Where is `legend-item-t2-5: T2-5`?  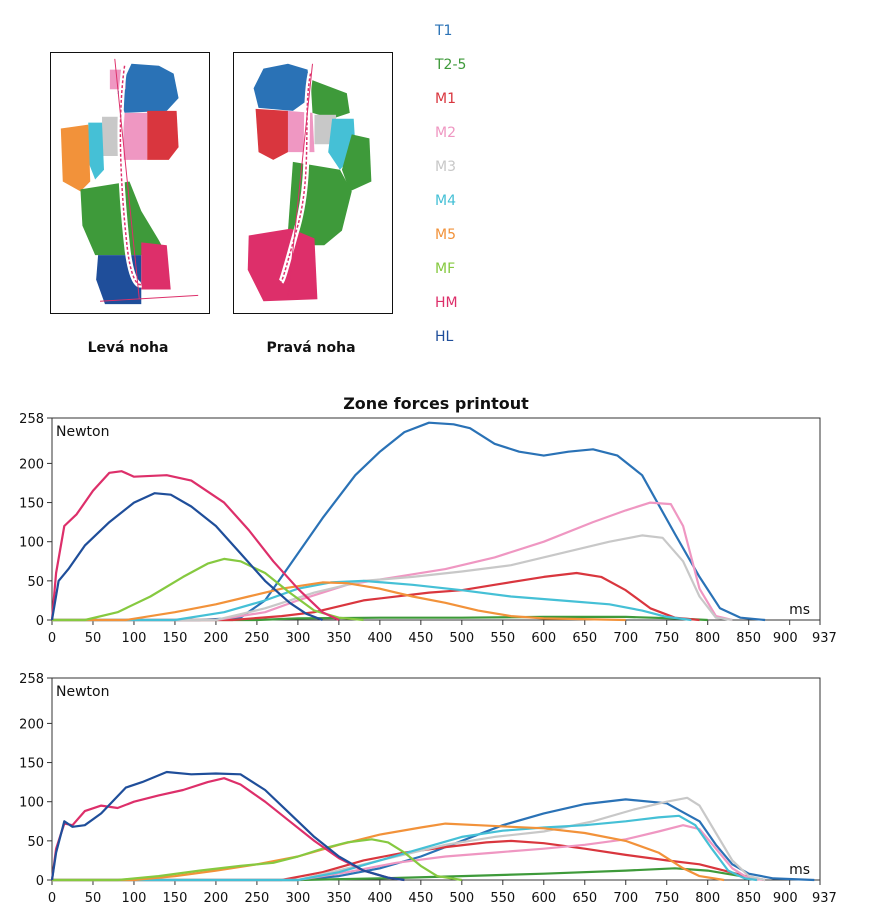
legend-item-t2-5: T2-5 is located at coordinates (451, 65).